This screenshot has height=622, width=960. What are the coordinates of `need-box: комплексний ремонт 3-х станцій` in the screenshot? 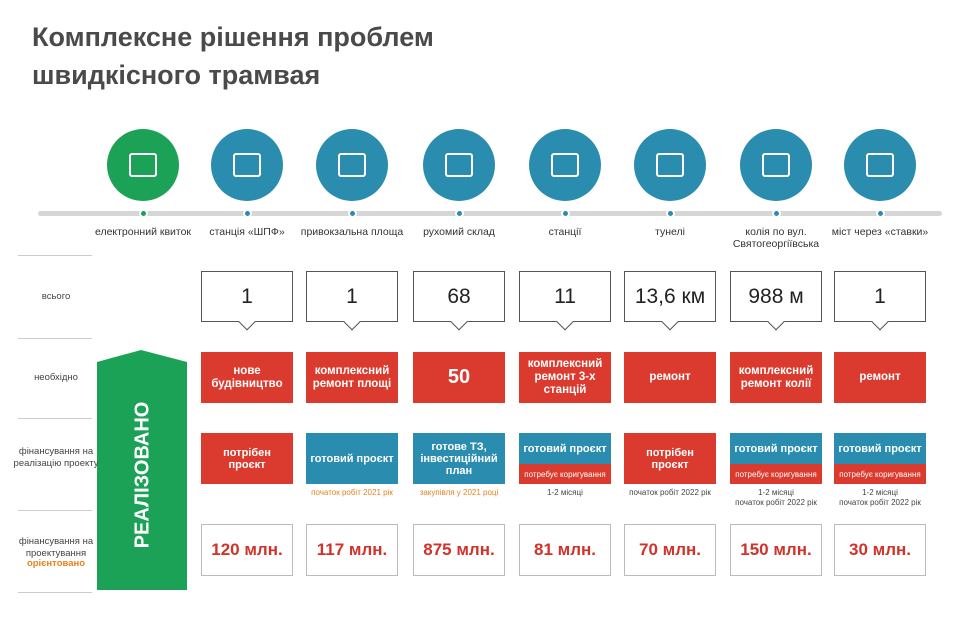 It's located at (565, 377).